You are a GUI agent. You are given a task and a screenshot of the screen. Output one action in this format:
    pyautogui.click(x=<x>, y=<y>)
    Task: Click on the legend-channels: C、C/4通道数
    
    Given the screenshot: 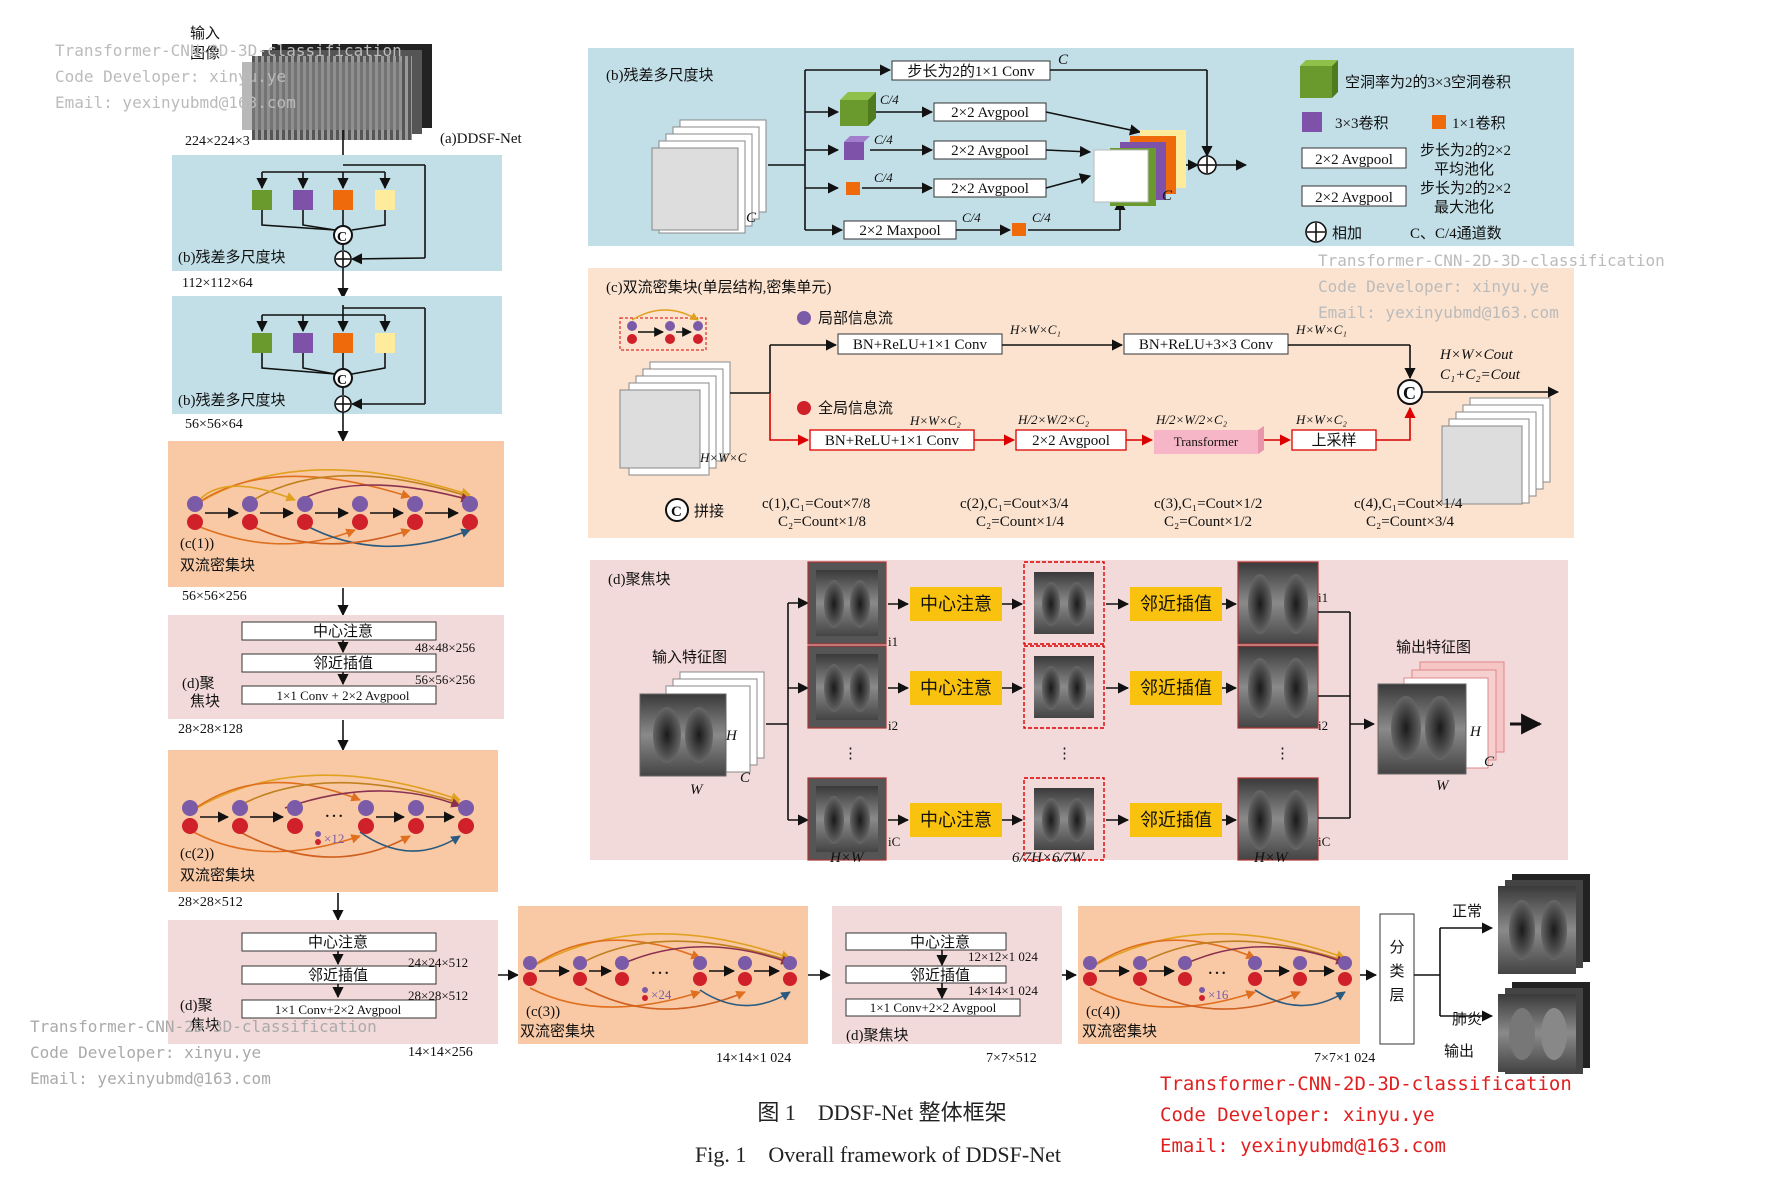 What is the action you would take?
    pyautogui.click(x=1456, y=233)
    